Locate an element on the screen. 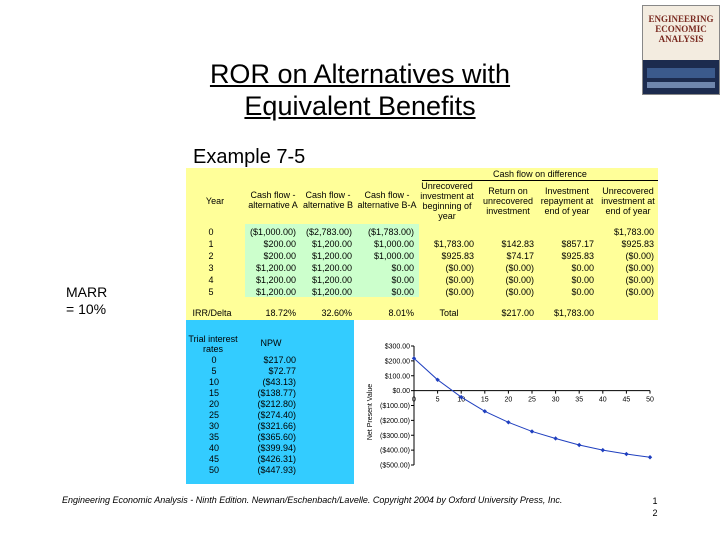 The image size is (720, 540). table-cell: ($1,783.00) is located at coordinates (390, 232).